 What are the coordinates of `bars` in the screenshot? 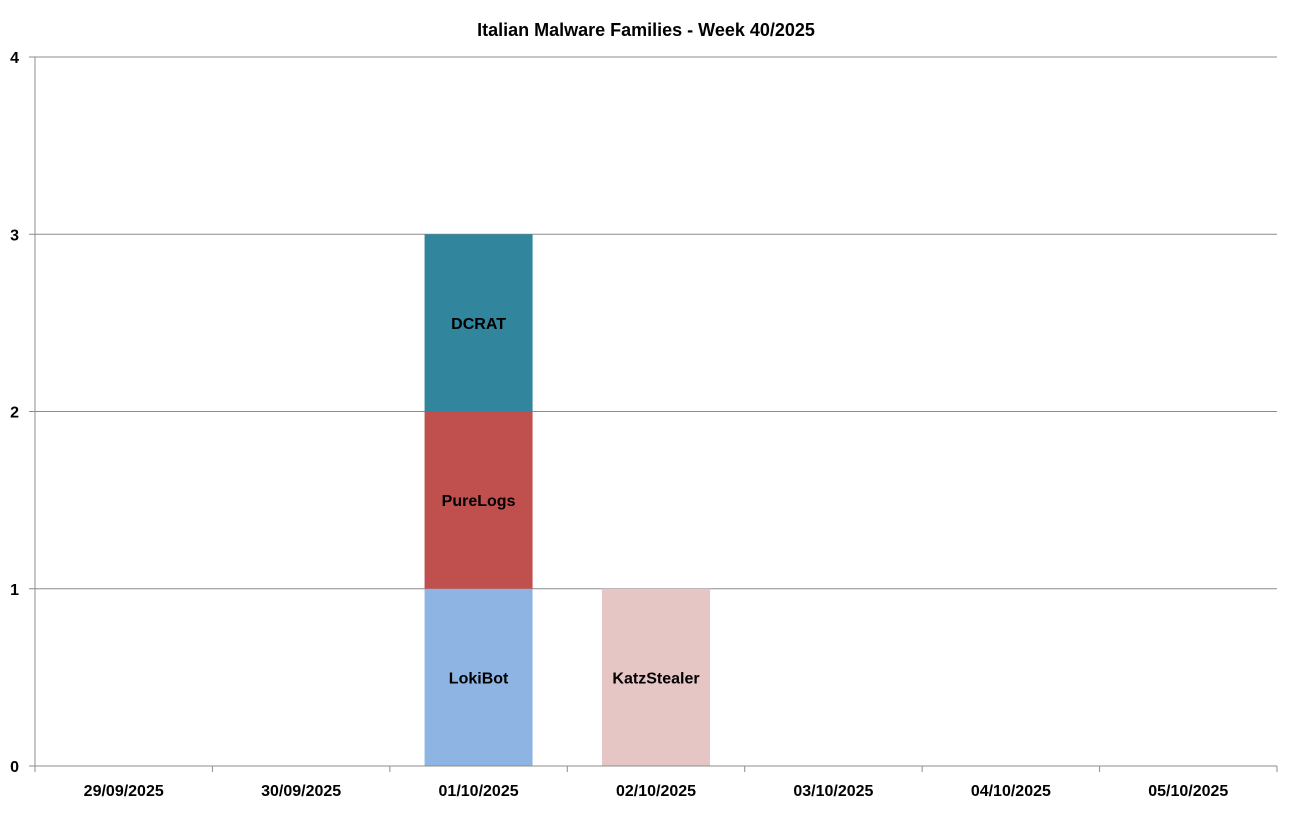 It's located at (567, 500).